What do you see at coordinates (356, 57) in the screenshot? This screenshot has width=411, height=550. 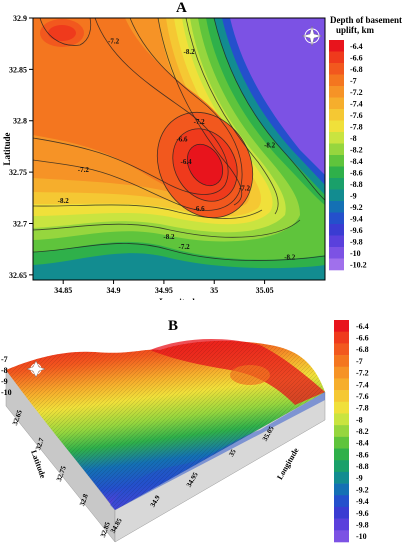 I see `panel-a-legend-label: -6.6` at bounding box center [356, 57].